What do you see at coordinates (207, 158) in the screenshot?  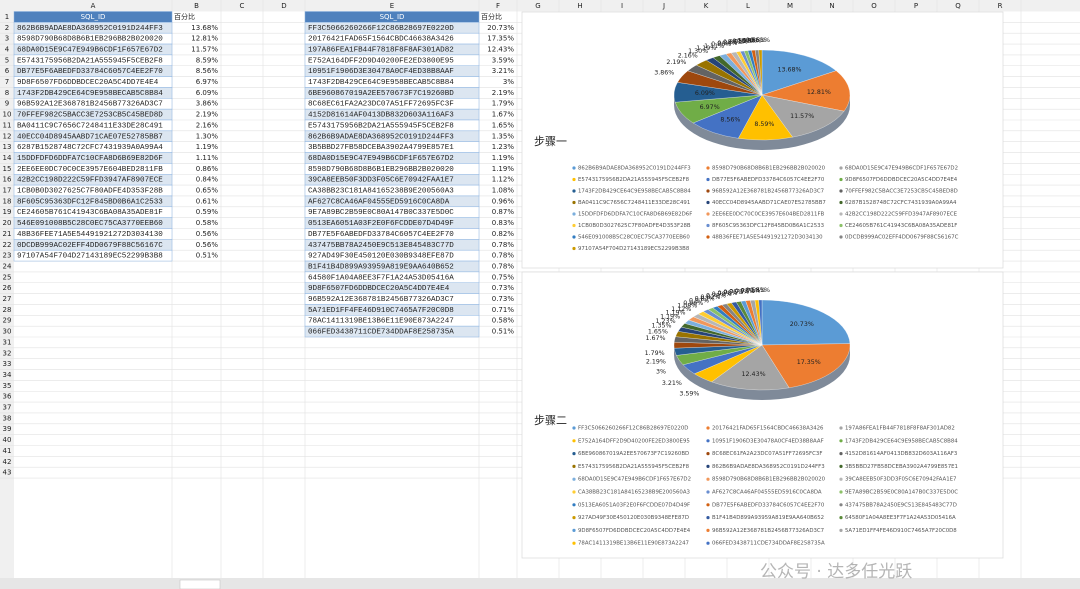 I see `percent: 1.11%` at bounding box center [207, 158].